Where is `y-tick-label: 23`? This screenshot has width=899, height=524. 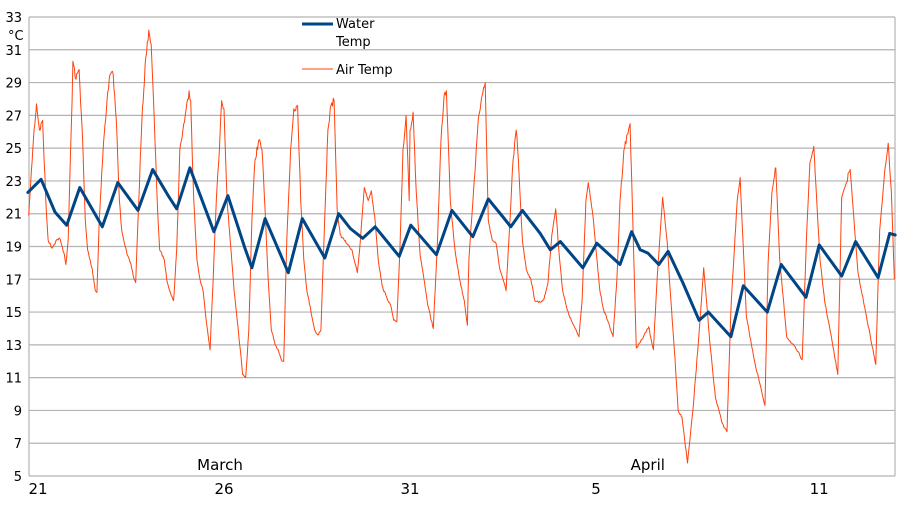 y-tick-label: 23 is located at coordinates (13, 182).